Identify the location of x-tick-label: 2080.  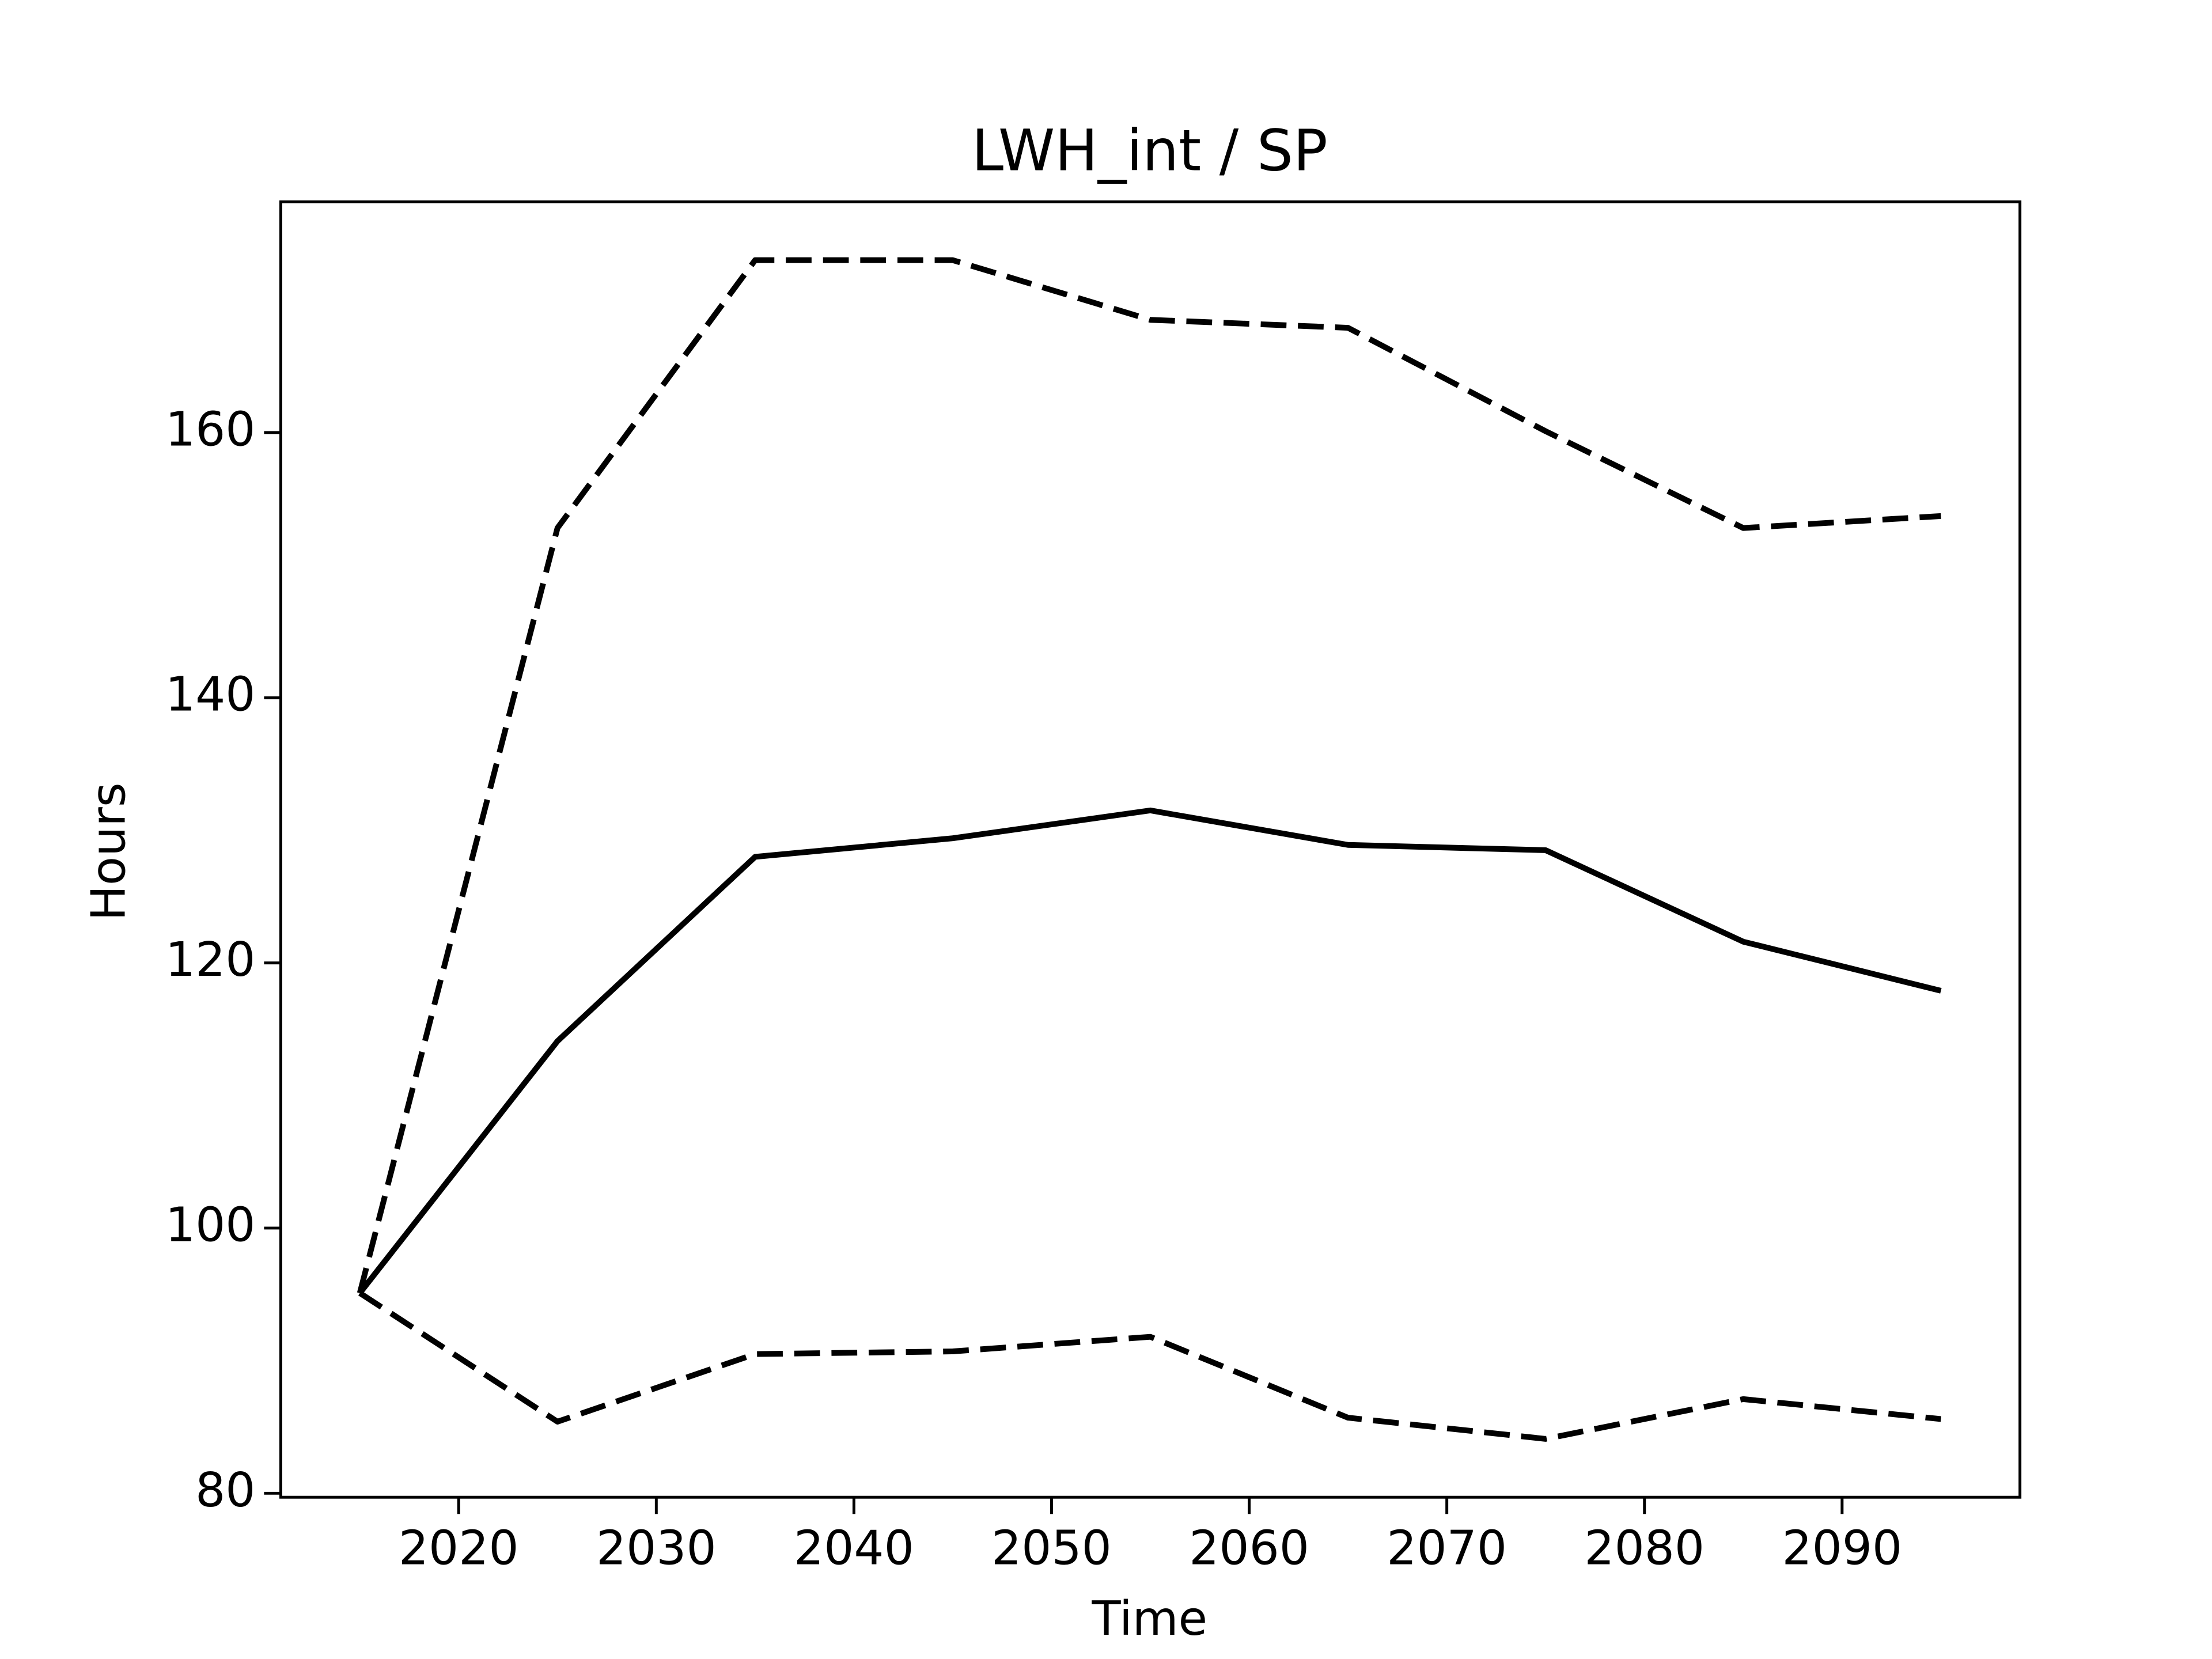
(1644, 1548).